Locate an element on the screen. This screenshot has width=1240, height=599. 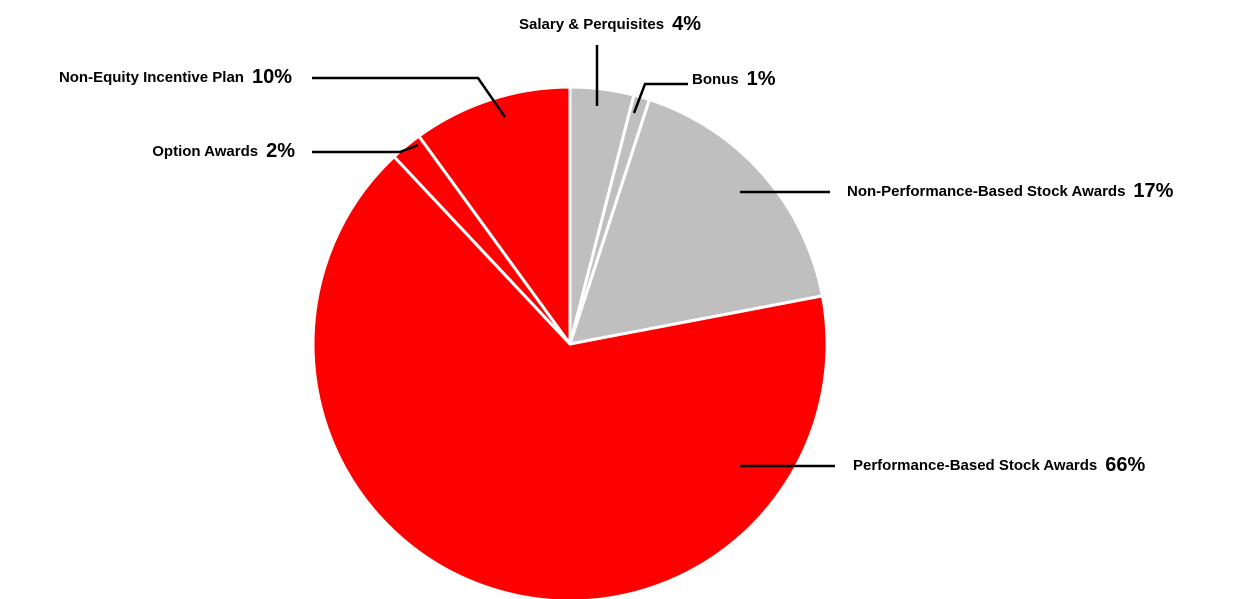
slice-label: Non-Performance-Based Stock Awards 17% is located at coordinates (1010, 191).